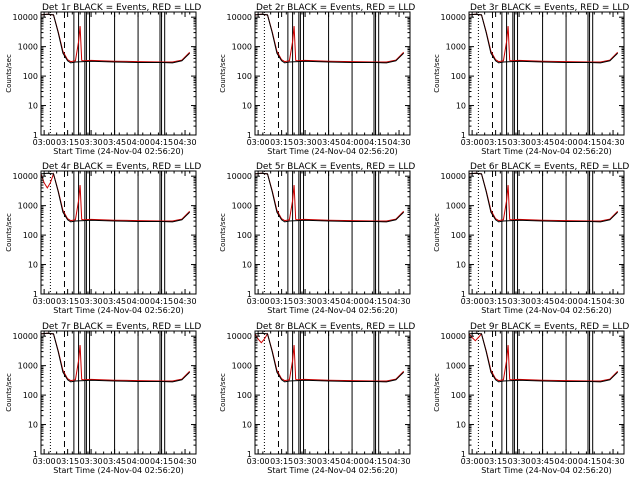  I want to click on panel-title: Det 1r BLACK = Events, RED = LLD, so click(121, 8).